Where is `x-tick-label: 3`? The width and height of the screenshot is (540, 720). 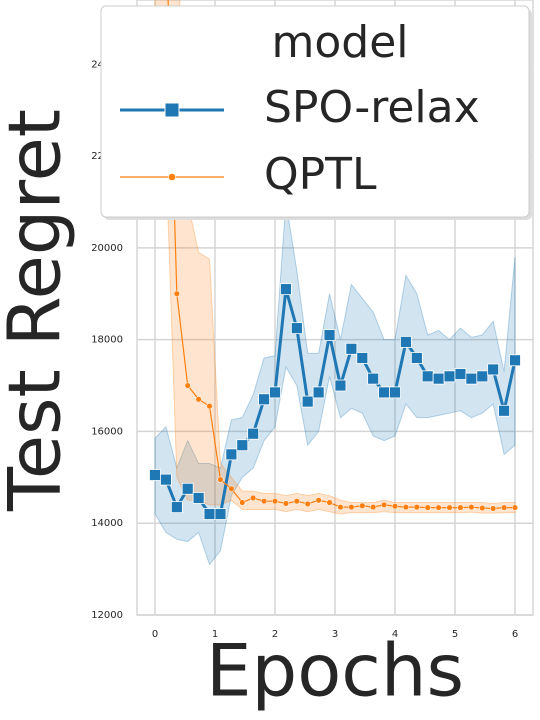 x-tick-label: 3 is located at coordinates (335, 634).